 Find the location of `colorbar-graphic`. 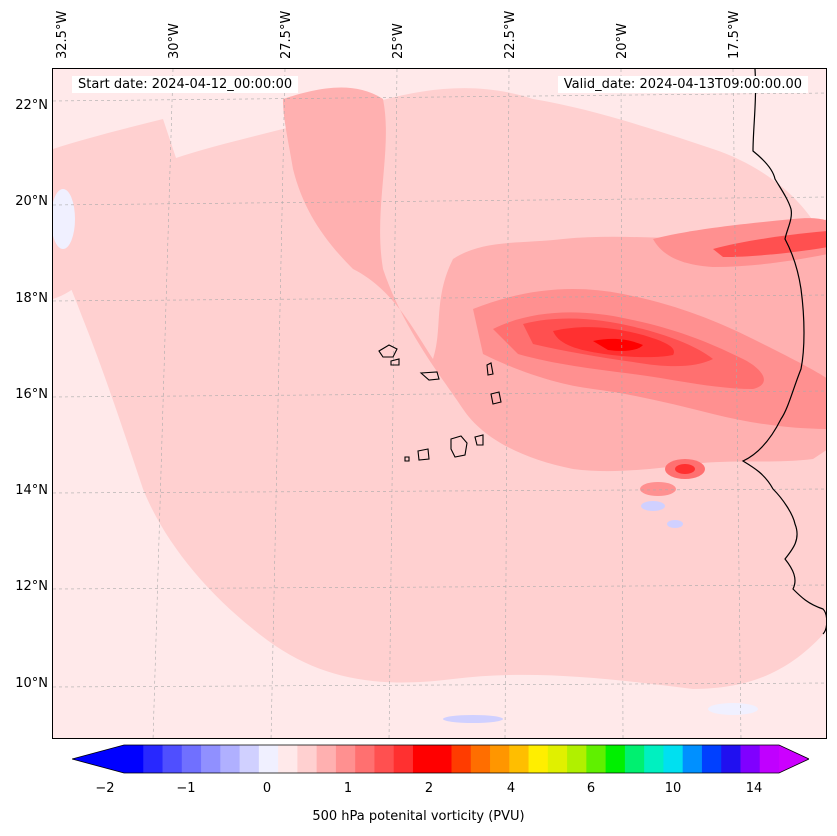

colorbar-graphic is located at coordinates (440, 759).